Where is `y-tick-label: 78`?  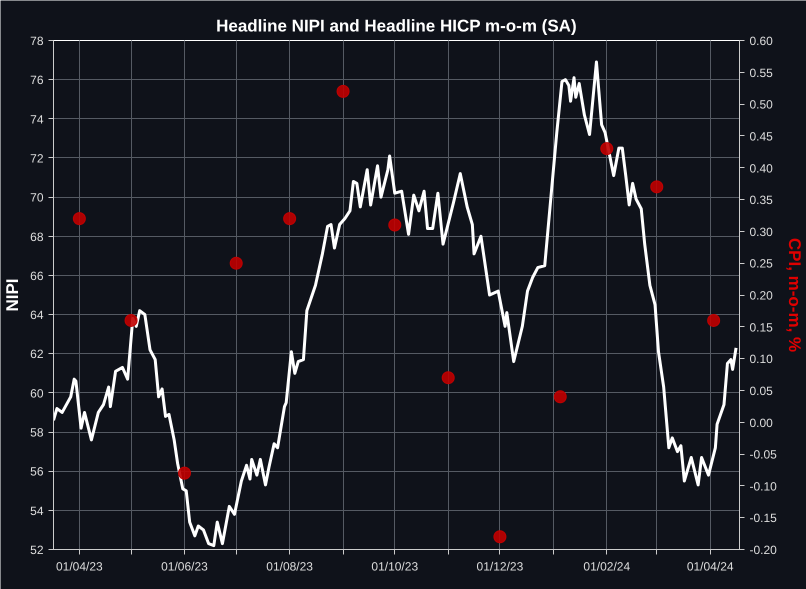 y-tick-label: 78 is located at coordinates (37, 41).